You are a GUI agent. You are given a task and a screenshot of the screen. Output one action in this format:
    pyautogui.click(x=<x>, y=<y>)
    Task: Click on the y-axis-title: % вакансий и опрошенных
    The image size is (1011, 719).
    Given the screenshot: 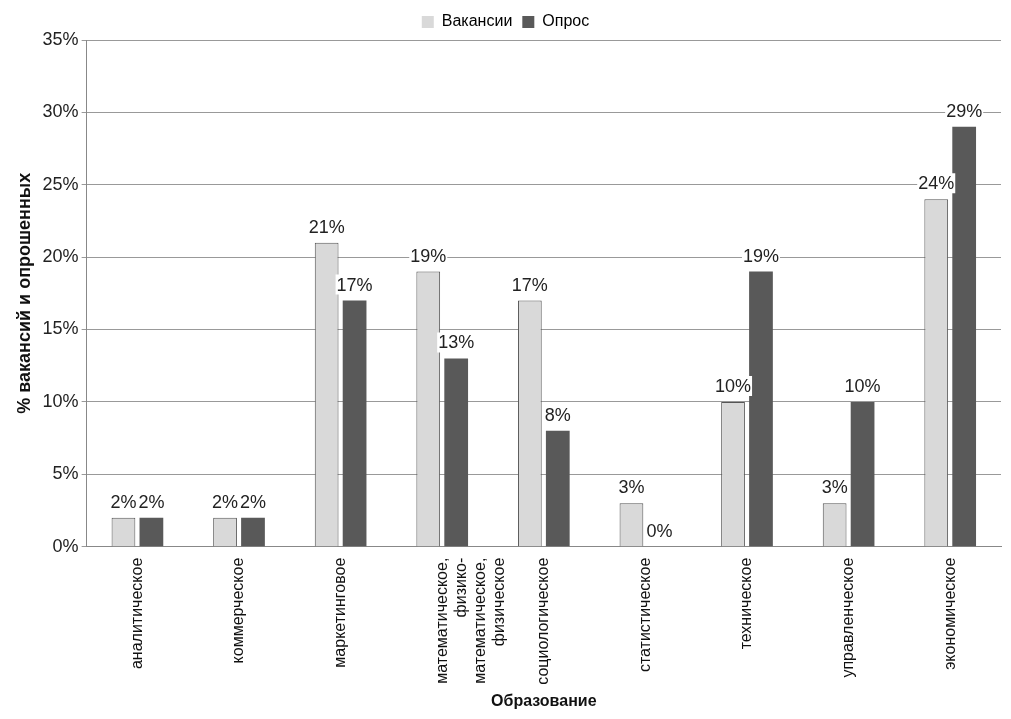 What is the action you would take?
    pyautogui.click(x=23, y=293)
    